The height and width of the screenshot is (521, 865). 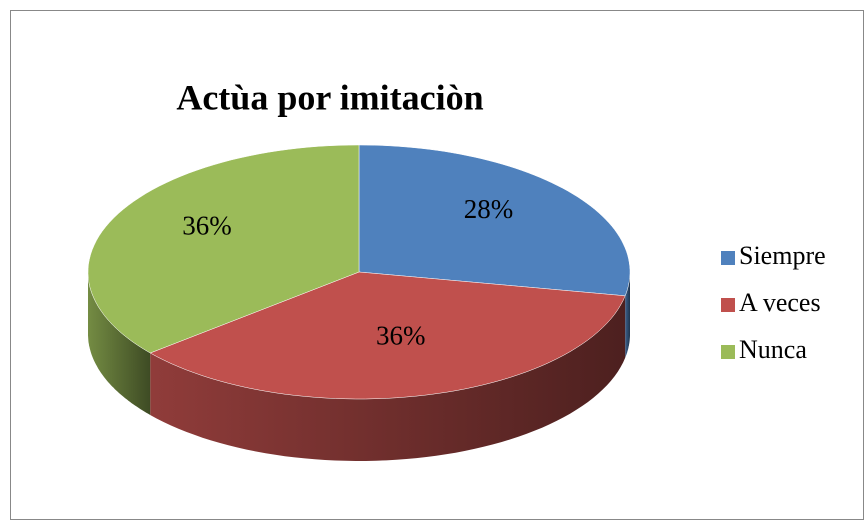 What do you see at coordinates (780, 302) in the screenshot?
I see `legend-label: A veces` at bounding box center [780, 302].